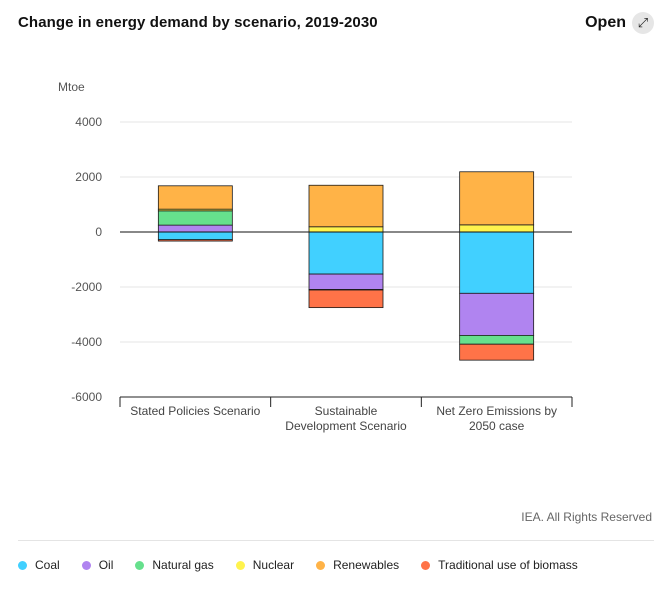 The height and width of the screenshot is (612, 672). I want to click on legend-label: Oil, so click(106, 565).